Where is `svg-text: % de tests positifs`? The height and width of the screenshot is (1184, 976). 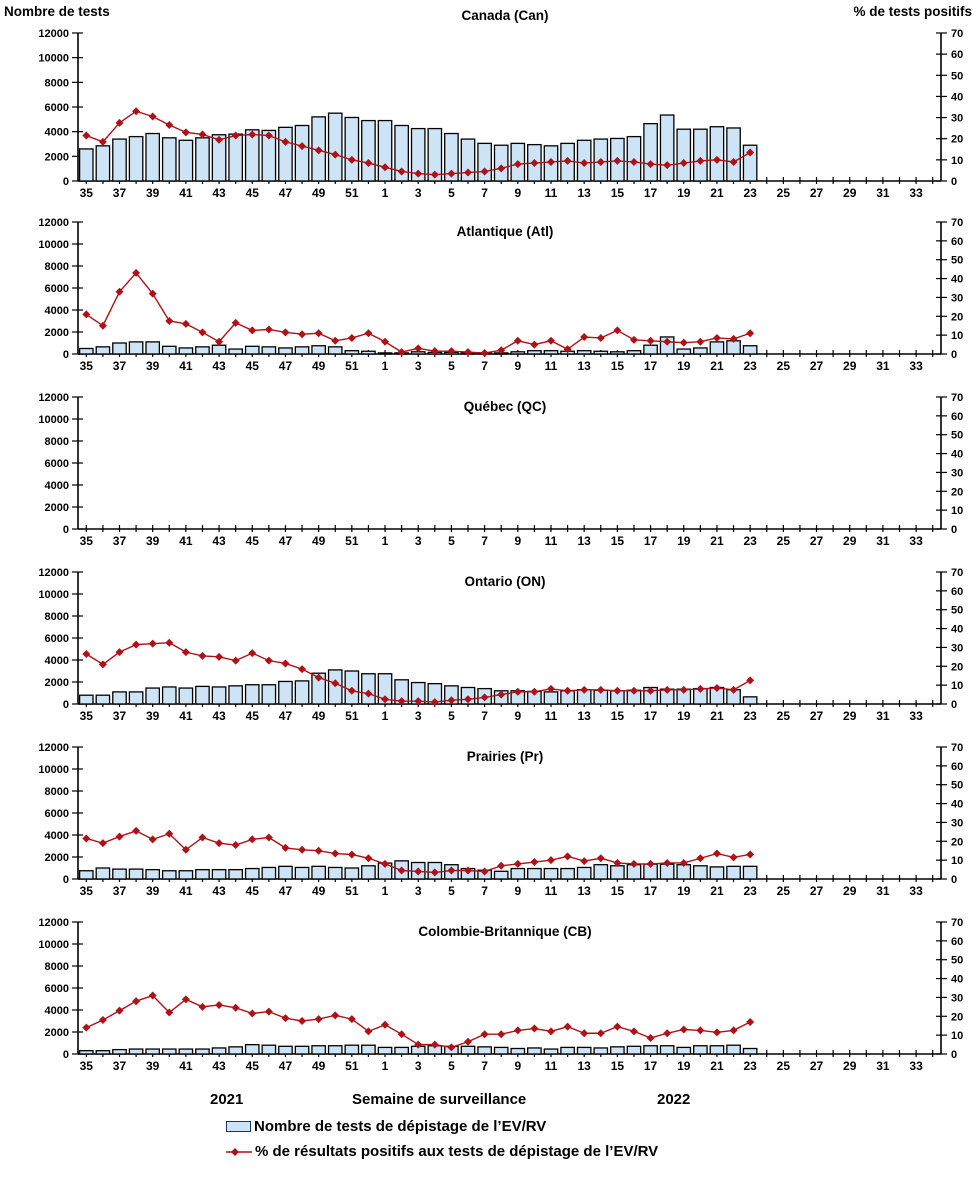
svg-text: % de tests positifs is located at coordinates (912, 11).